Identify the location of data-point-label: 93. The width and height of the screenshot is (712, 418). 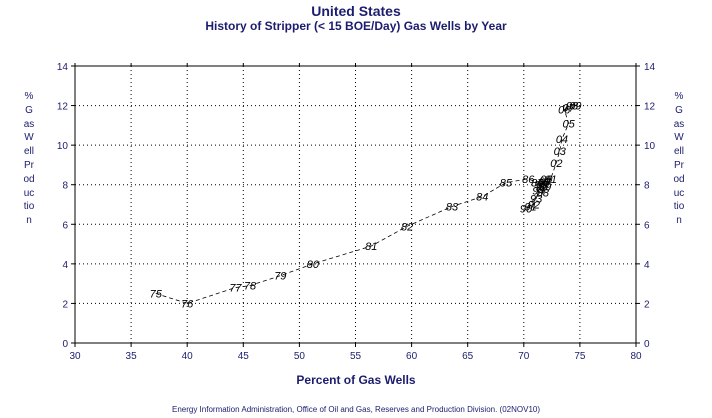
(536, 200).